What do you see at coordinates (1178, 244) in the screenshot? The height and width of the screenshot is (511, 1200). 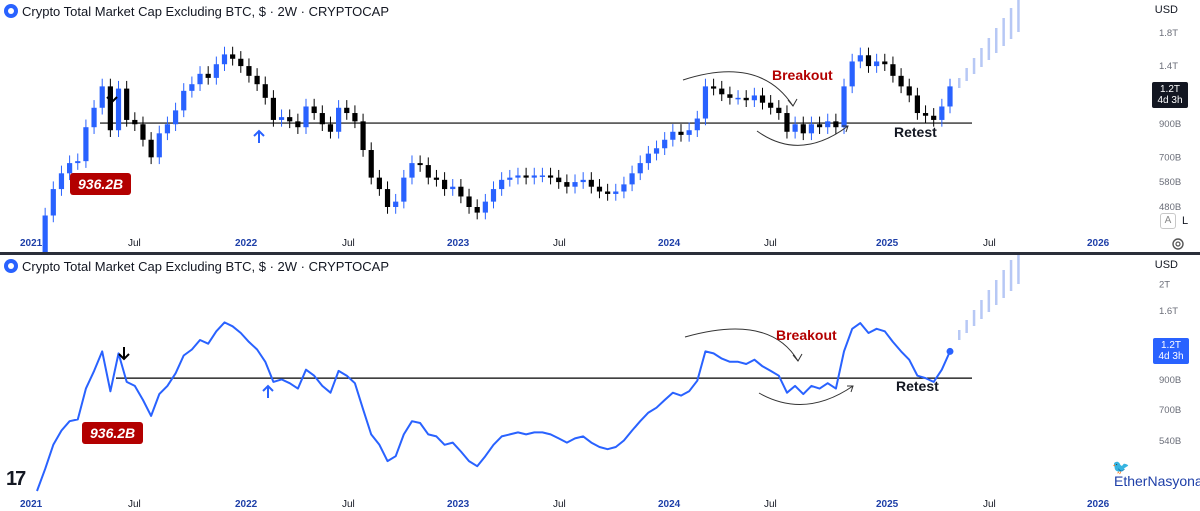 I see `settings-gear-icon` at bounding box center [1178, 244].